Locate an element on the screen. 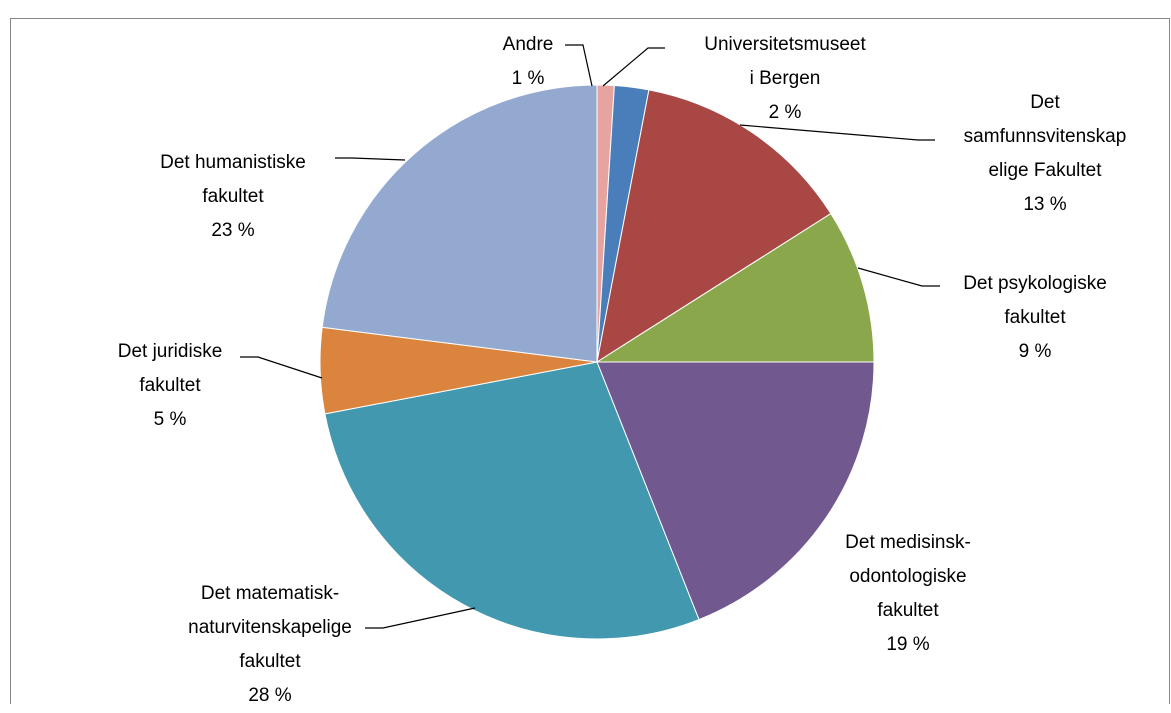  value-label: 19 % is located at coordinates (908, 644).